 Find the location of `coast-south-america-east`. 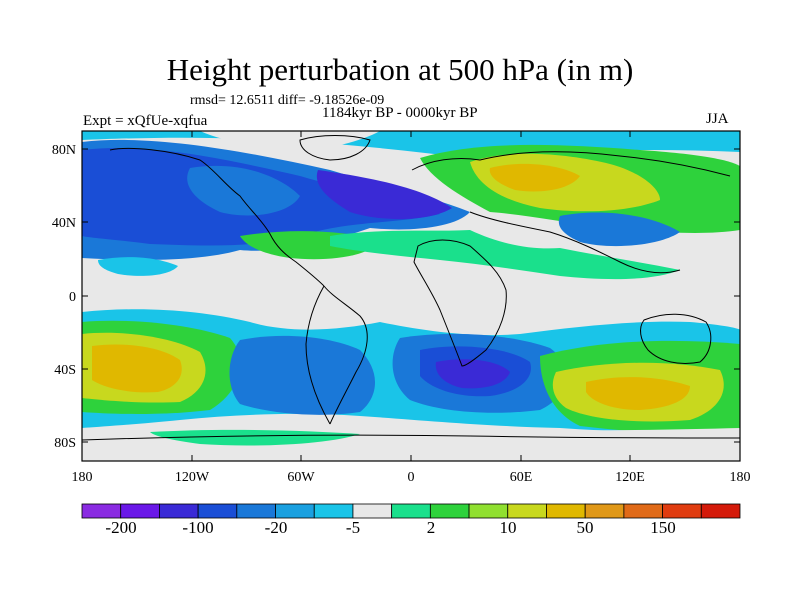

coast-south-america-east is located at coordinates (345, 355).